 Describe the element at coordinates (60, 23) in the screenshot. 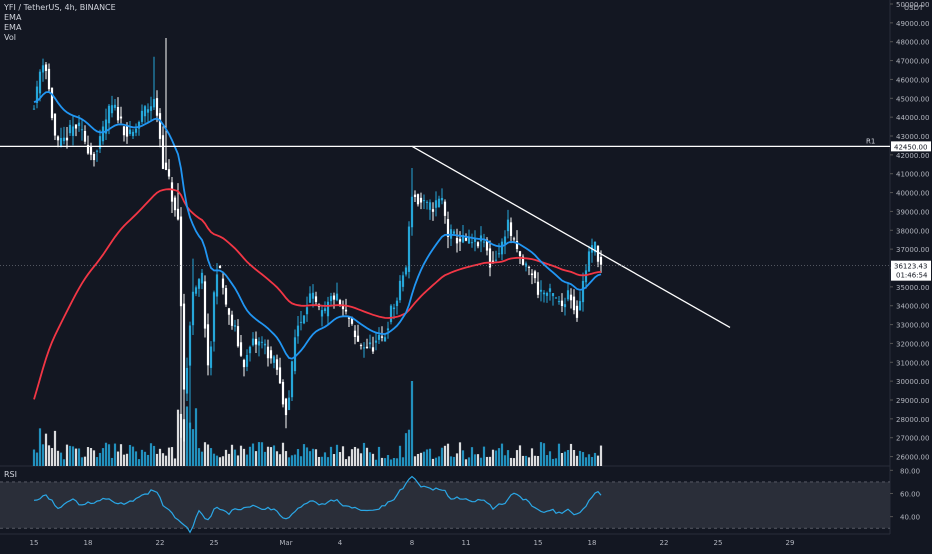

I see `chart-legend: YFI / TetherUS, 4h, BINANCE EMA EMA Vol` at that location.